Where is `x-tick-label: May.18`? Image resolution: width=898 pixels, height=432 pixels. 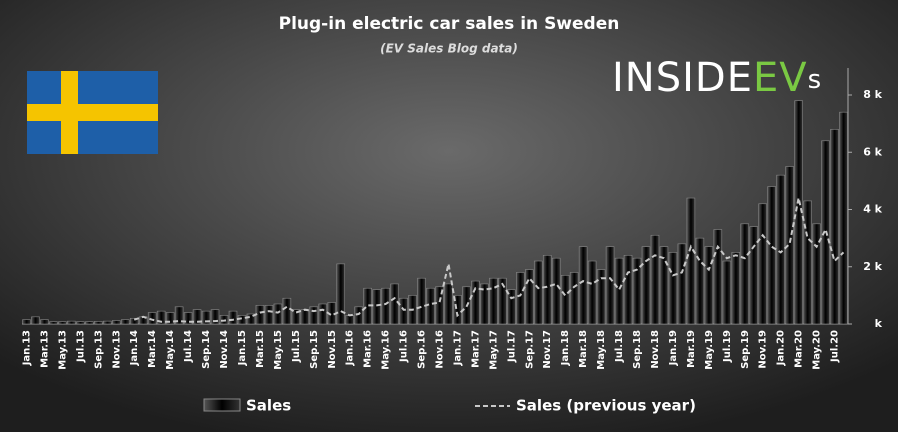 x-tick-label: May.18 is located at coordinates (601, 350).